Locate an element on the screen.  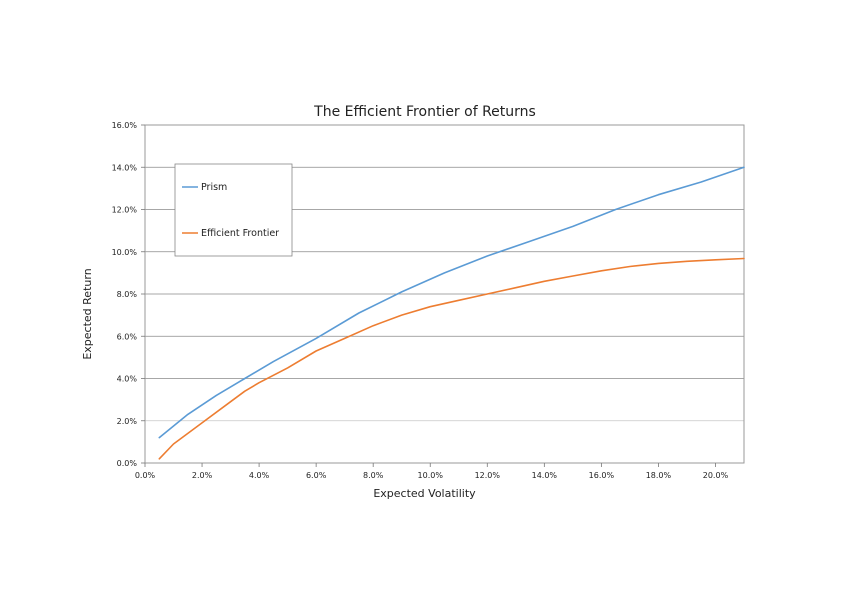
y-tick-label: 16.0% is located at coordinates (125, 125).